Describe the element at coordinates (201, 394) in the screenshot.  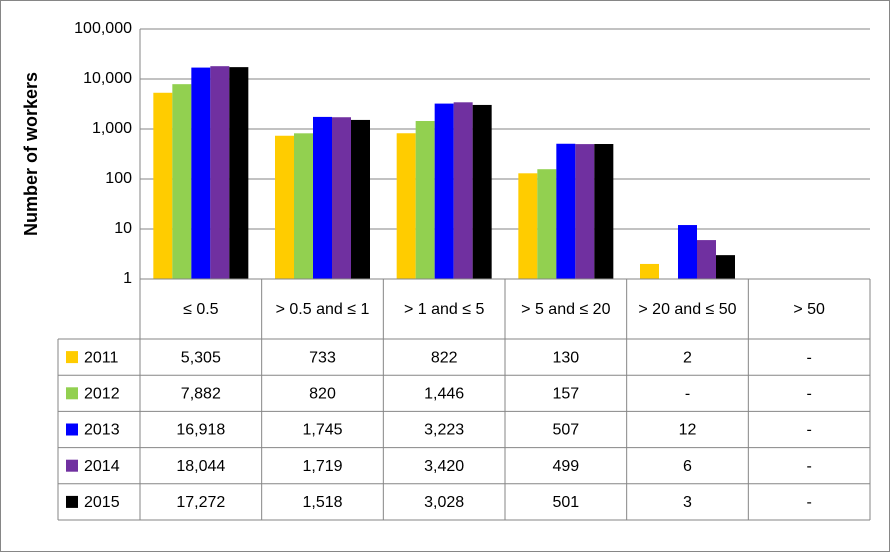
I see `table-value: 7,882` at that location.